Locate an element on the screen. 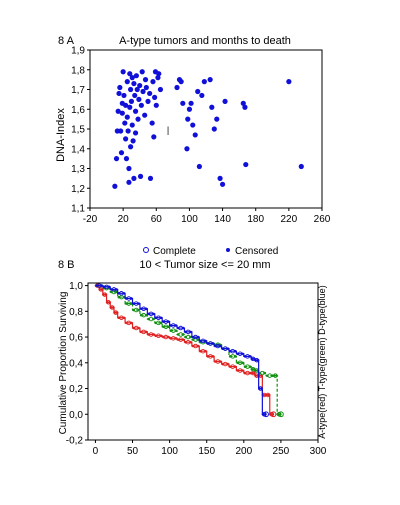 The width and height of the screenshot is (400, 505). x-tick-label: 180 is located at coordinates (255, 219).